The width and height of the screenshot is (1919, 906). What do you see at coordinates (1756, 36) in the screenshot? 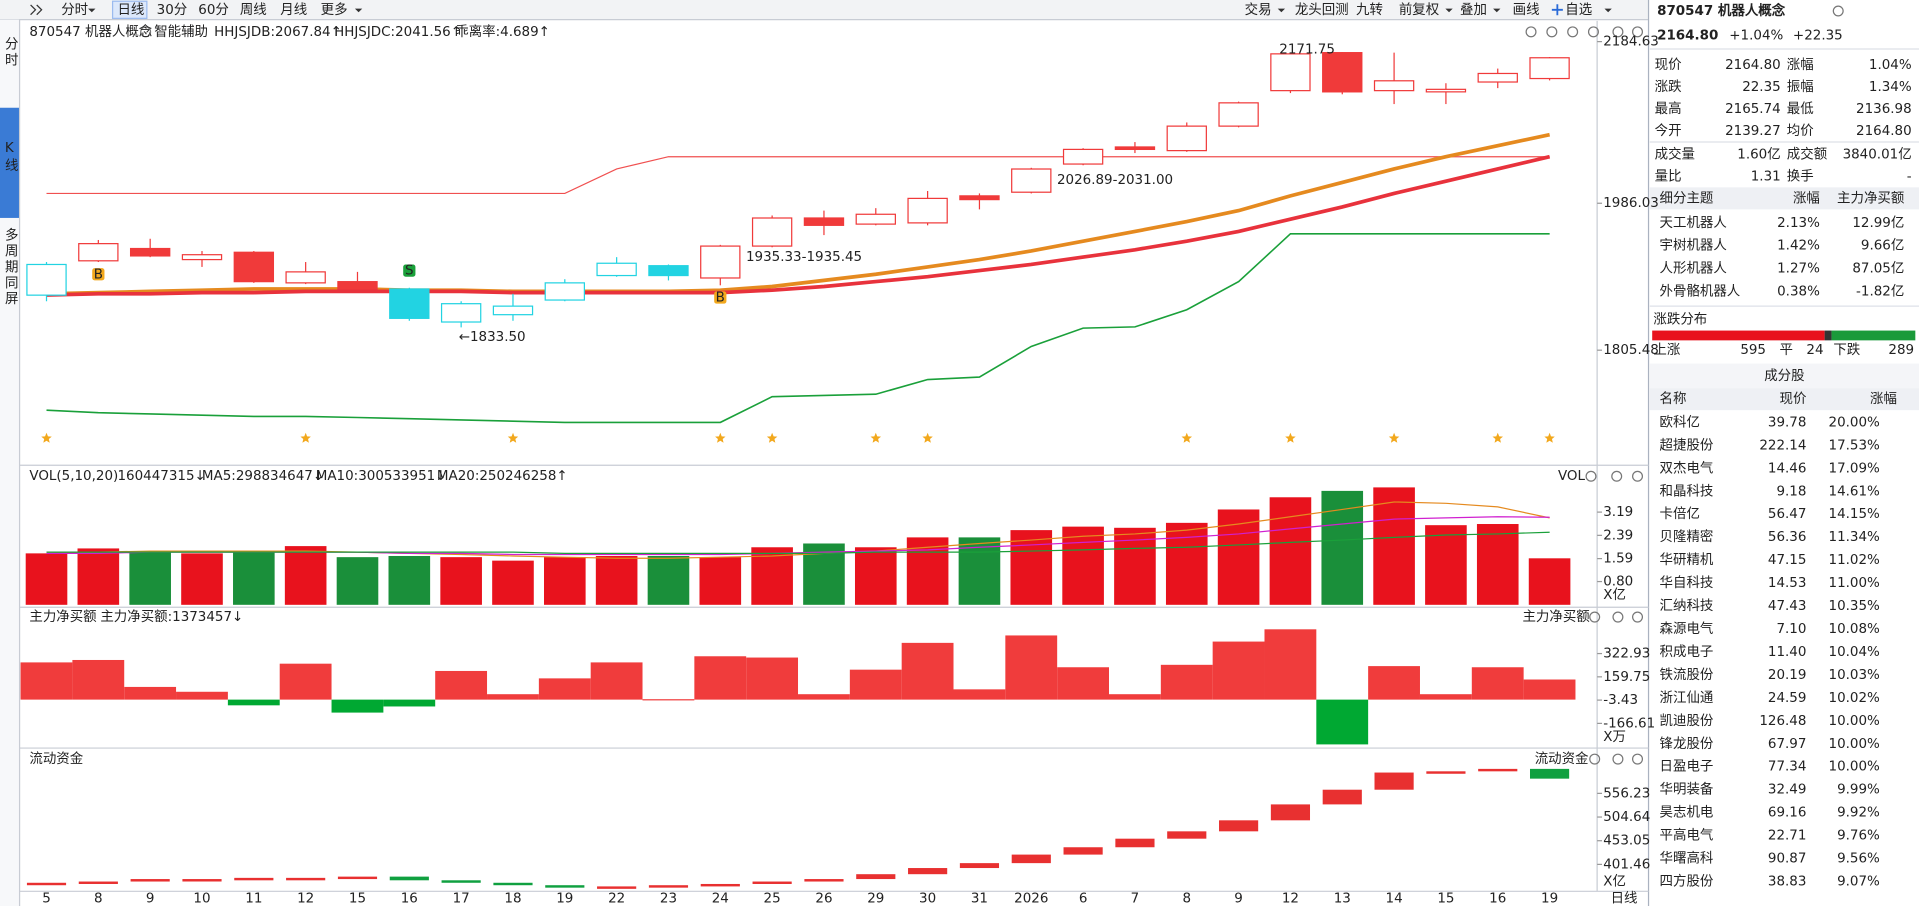
I see `quote-pct: +1.04%` at bounding box center [1756, 36].